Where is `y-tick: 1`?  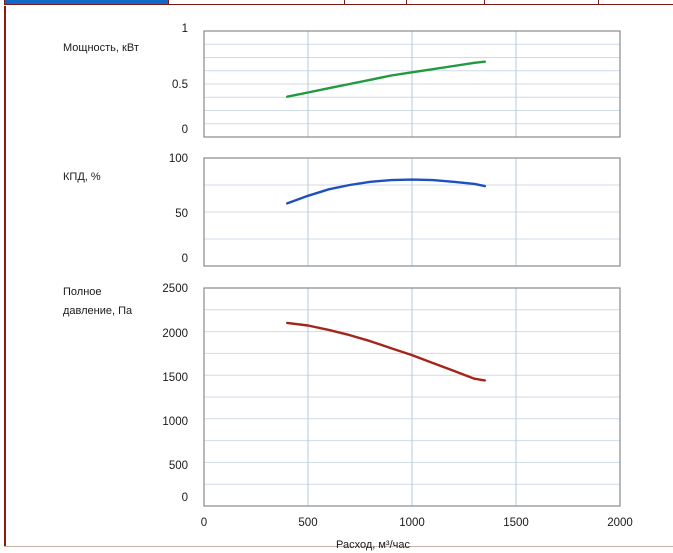
y-tick: 1 is located at coordinates (185, 29).